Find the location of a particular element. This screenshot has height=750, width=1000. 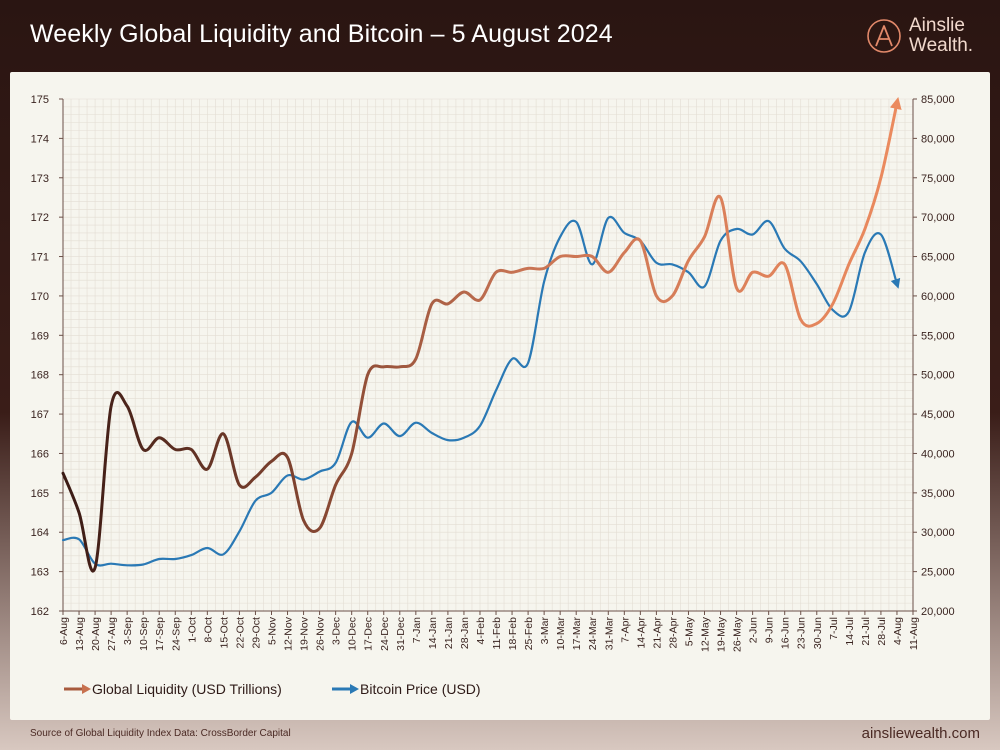

ainslie-a-icon is located at coordinates (884, 36).